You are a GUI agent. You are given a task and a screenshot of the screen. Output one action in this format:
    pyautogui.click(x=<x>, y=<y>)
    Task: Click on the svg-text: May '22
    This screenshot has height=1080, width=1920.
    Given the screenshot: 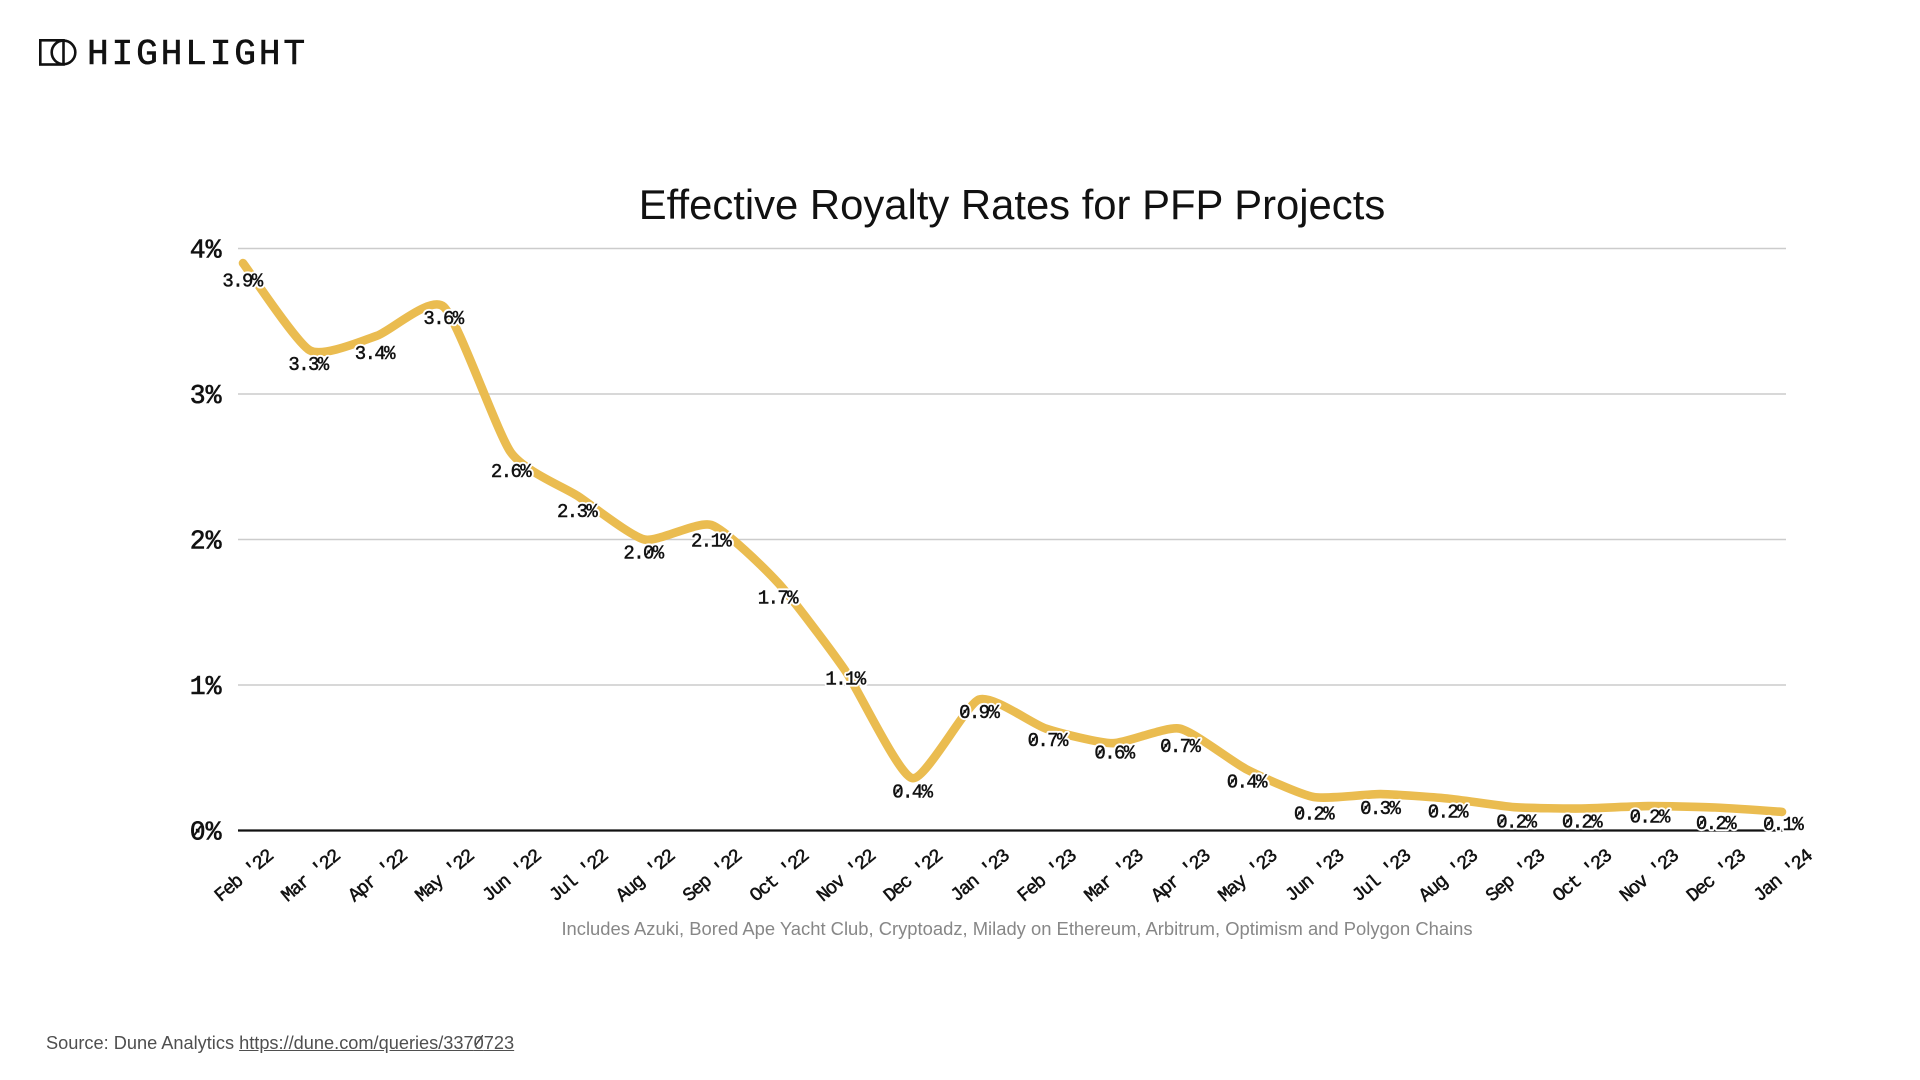 What is the action you would take?
    pyautogui.click(x=445, y=876)
    